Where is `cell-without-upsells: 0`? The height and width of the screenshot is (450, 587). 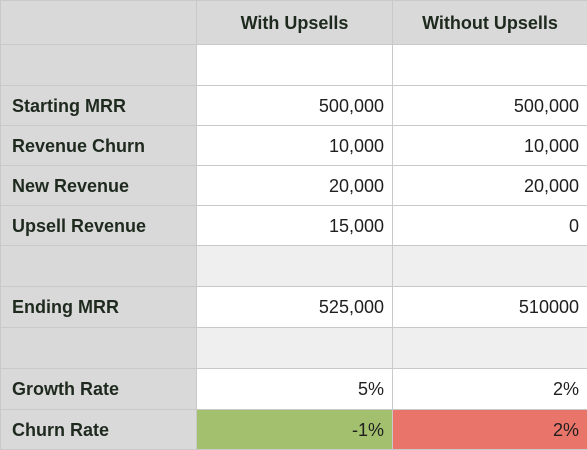
cell-without-upsells: 0 is located at coordinates (490, 226).